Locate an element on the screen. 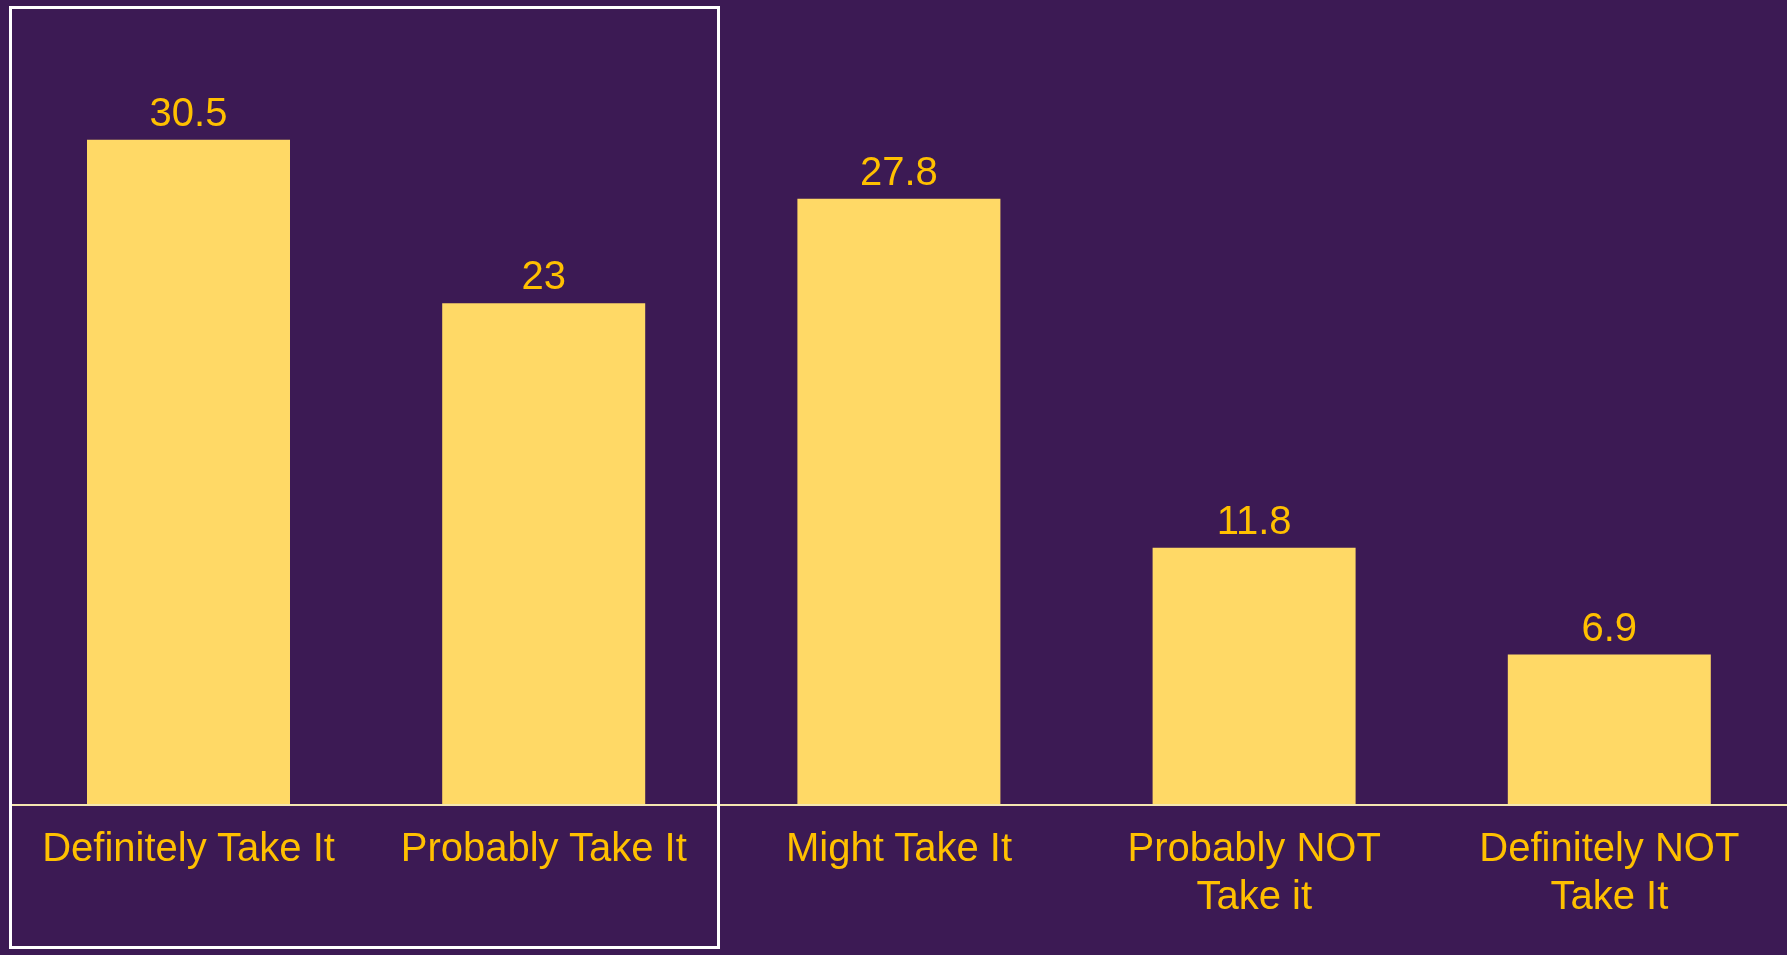  x-tick-label: Definitely Take It is located at coordinates (188, 847).